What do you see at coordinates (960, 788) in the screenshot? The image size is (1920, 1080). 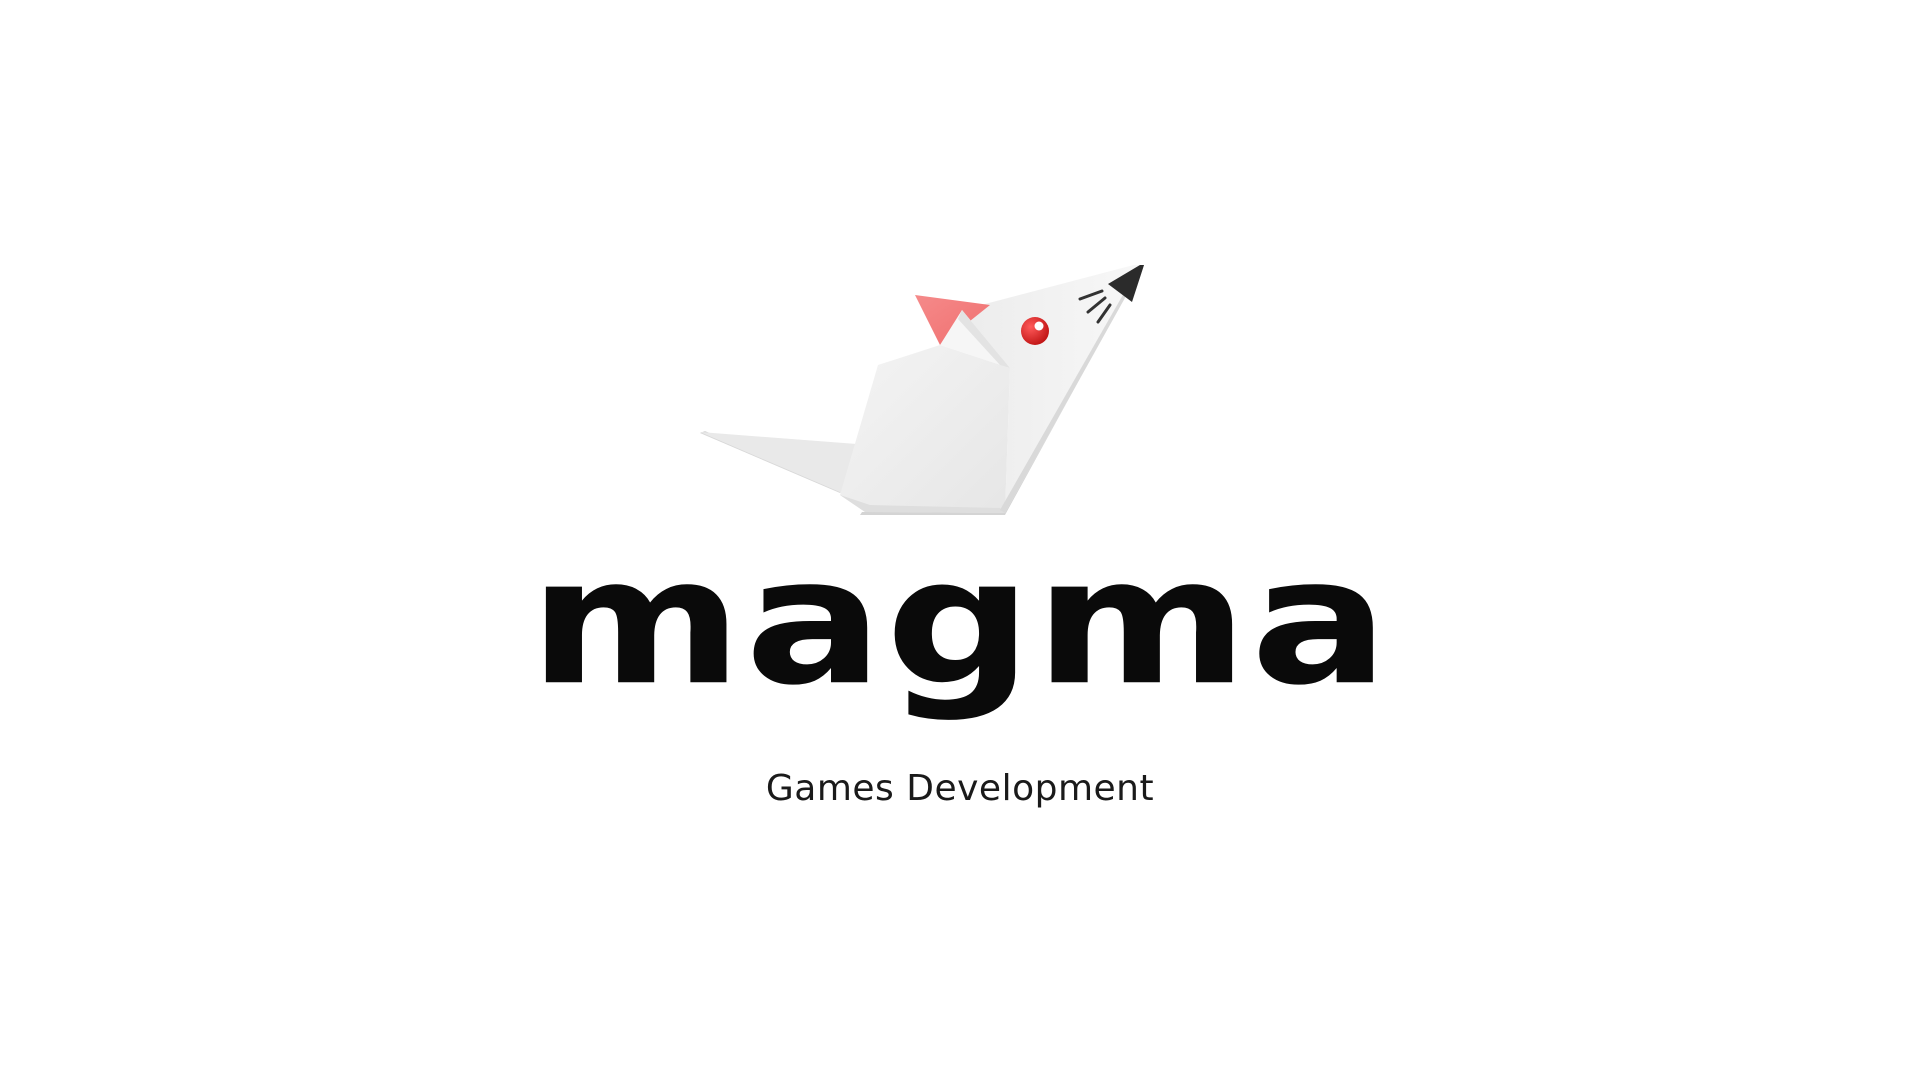 I see `brand-tagline: Games Development` at bounding box center [960, 788].